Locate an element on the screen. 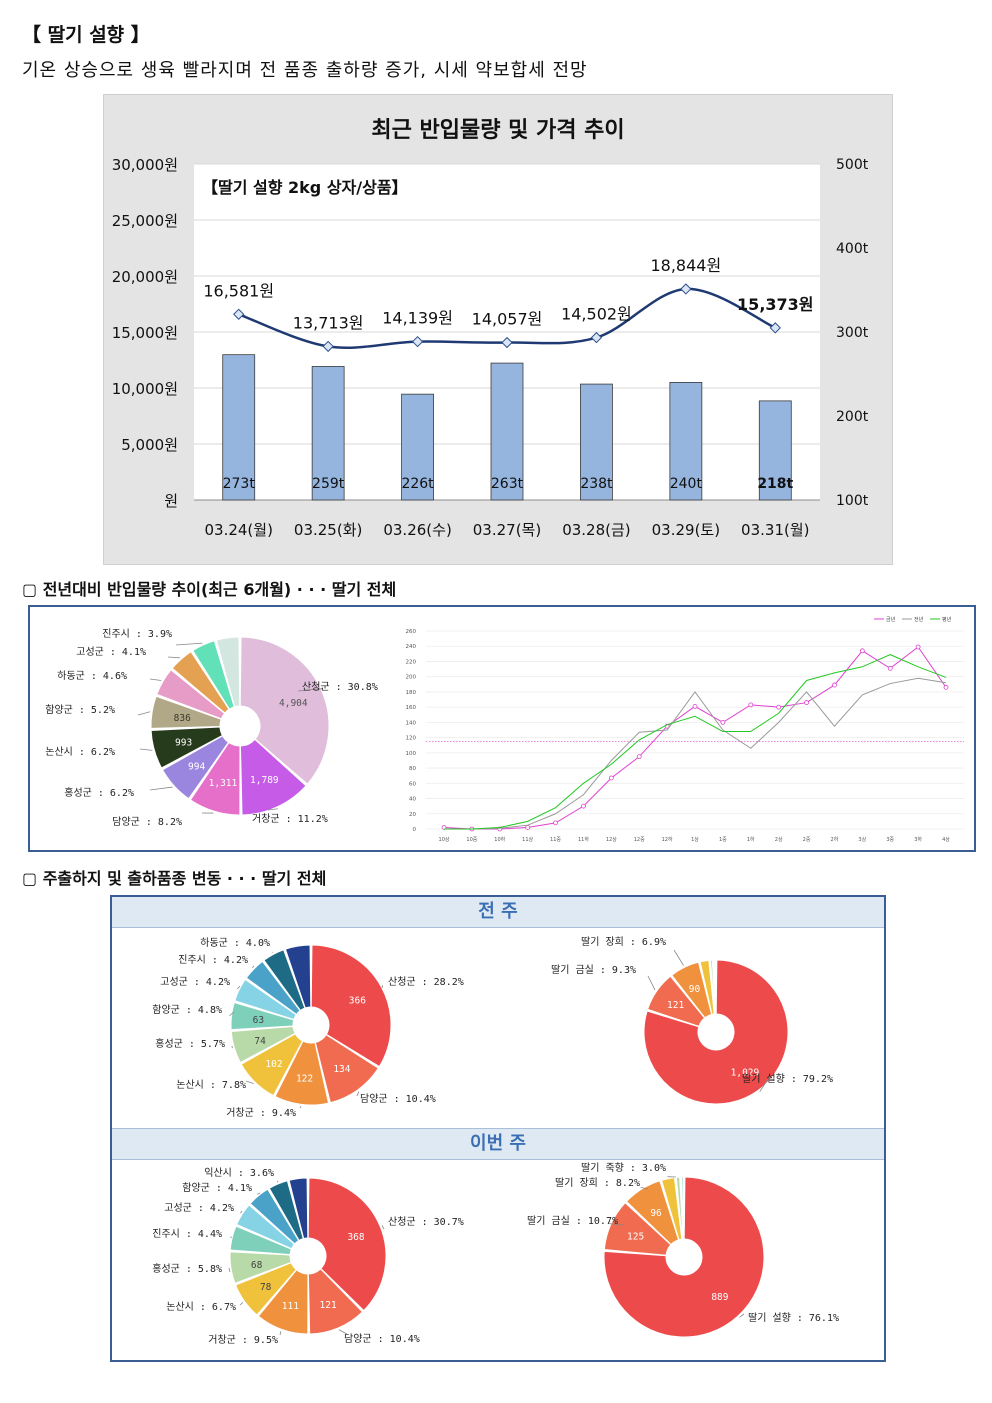  band-this-week: 이번 주 is located at coordinates (498, 1144).